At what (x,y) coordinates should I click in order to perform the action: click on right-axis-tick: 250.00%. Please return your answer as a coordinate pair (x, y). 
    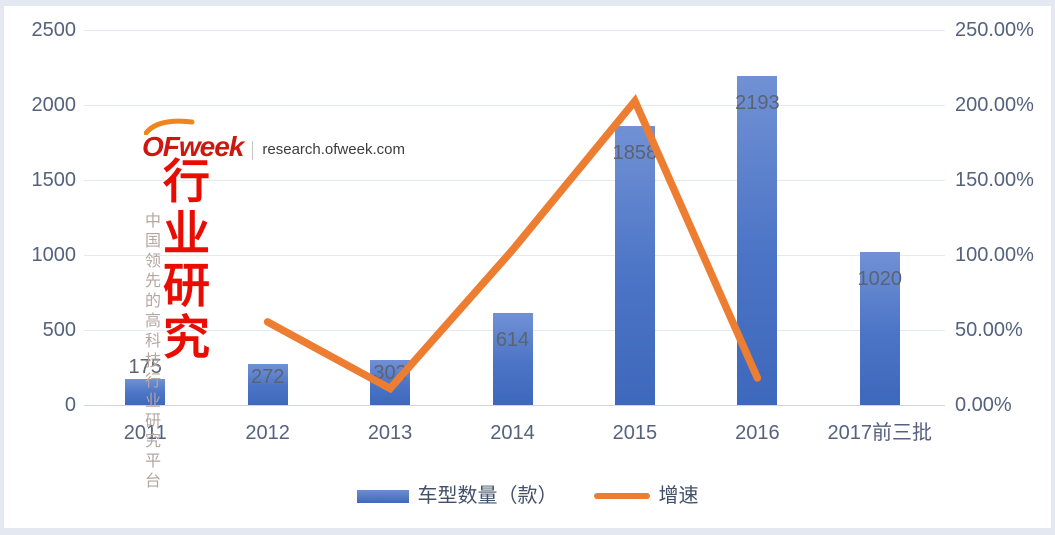
    Looking at the image, I should click on (994, 30).